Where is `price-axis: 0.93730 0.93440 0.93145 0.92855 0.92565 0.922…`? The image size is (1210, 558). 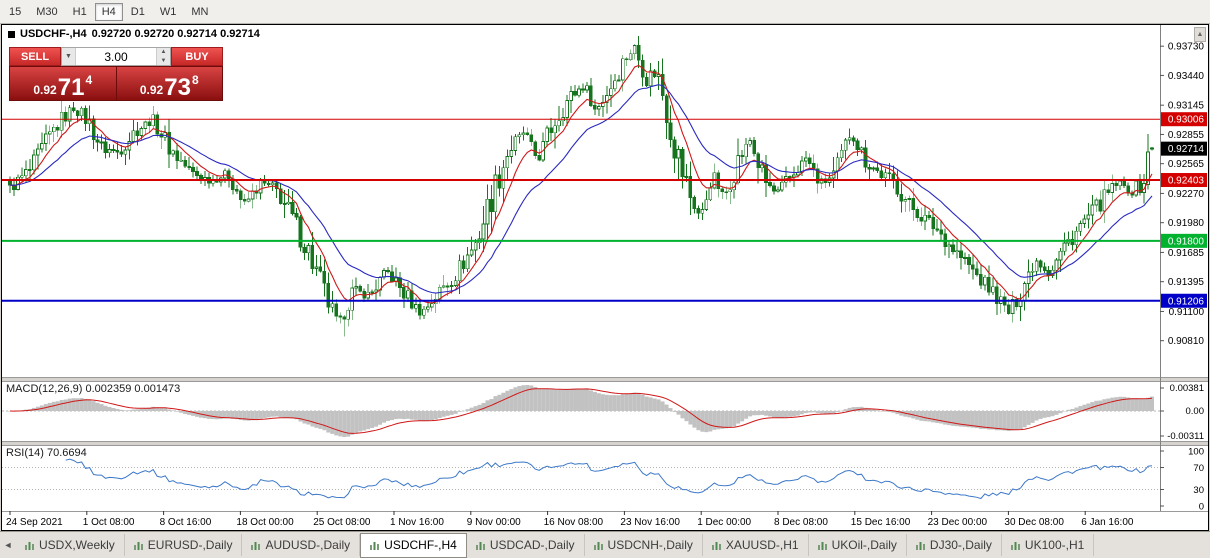 price-axis: 0.93730 0.93440 0.93145 0.92855 0.92565 0.922… is located at coordinates (1183, 277).